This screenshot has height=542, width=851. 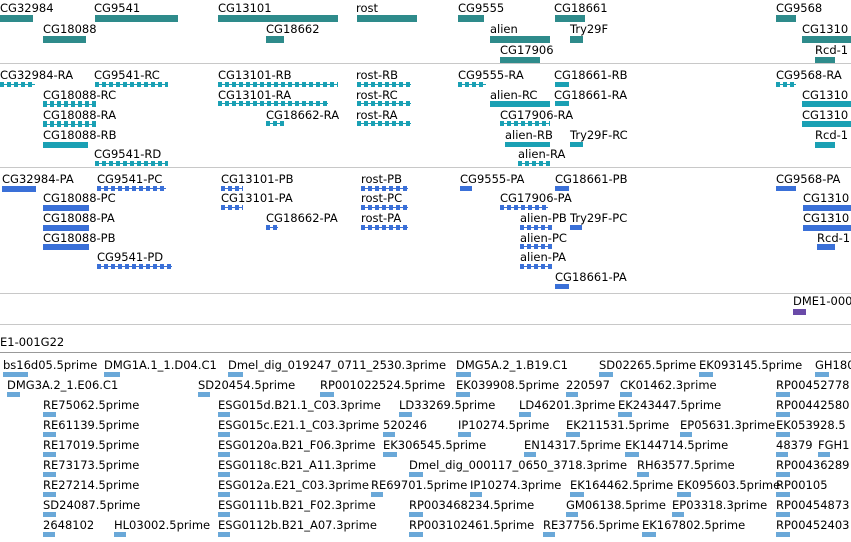 What do you see at coordinates (383, 385) in the screenshot?
I see `feature-label: RP001022524.5prime` at bounding box center [383, 385].